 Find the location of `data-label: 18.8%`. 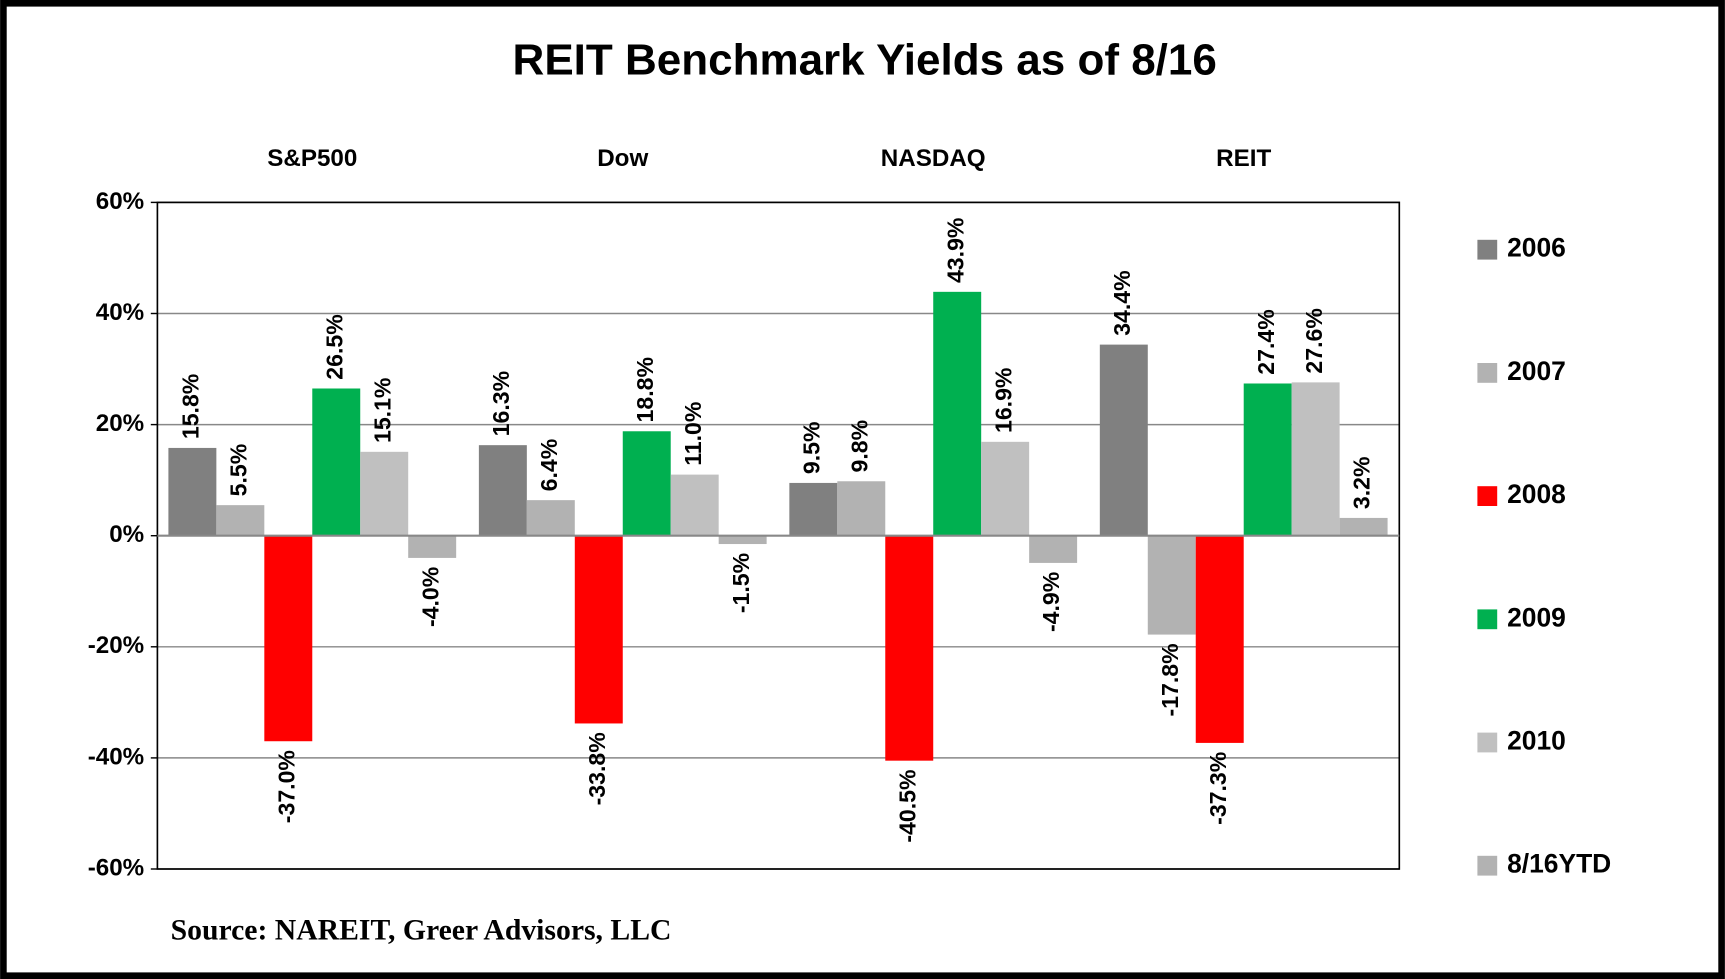

data-label: 18.8% is located at coordinates (645, 389).